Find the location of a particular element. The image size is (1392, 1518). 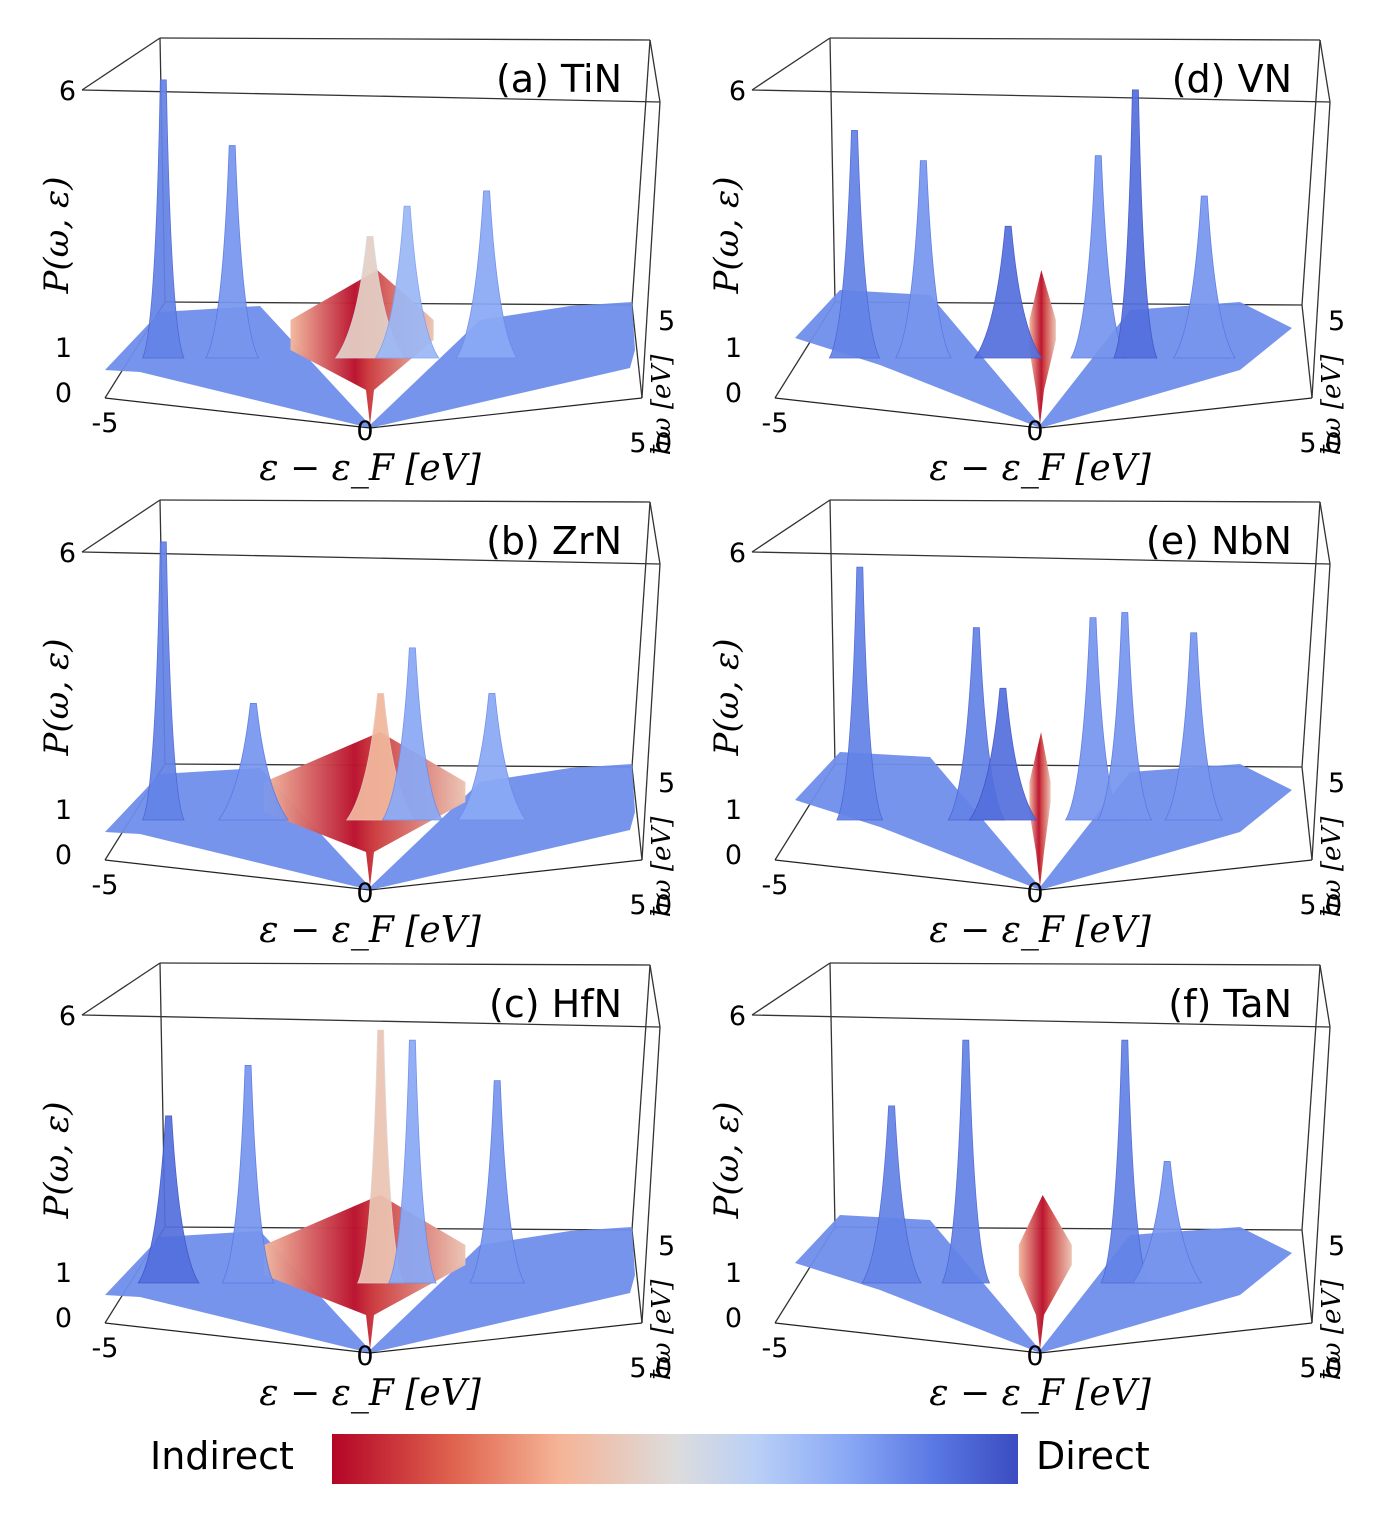

colorbar: Indirect Direct is located at coordinates (665, 1463).